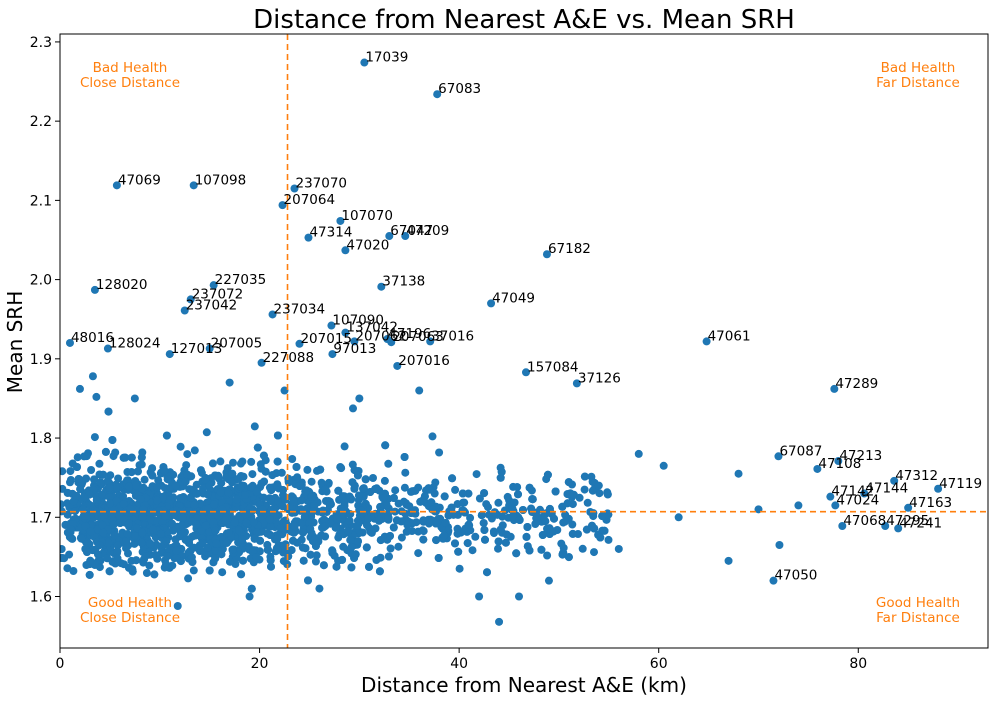 Image resolution: width=996 pixels, height=702 pixels. I want to click on point-label: 47312, so click(916, 476).